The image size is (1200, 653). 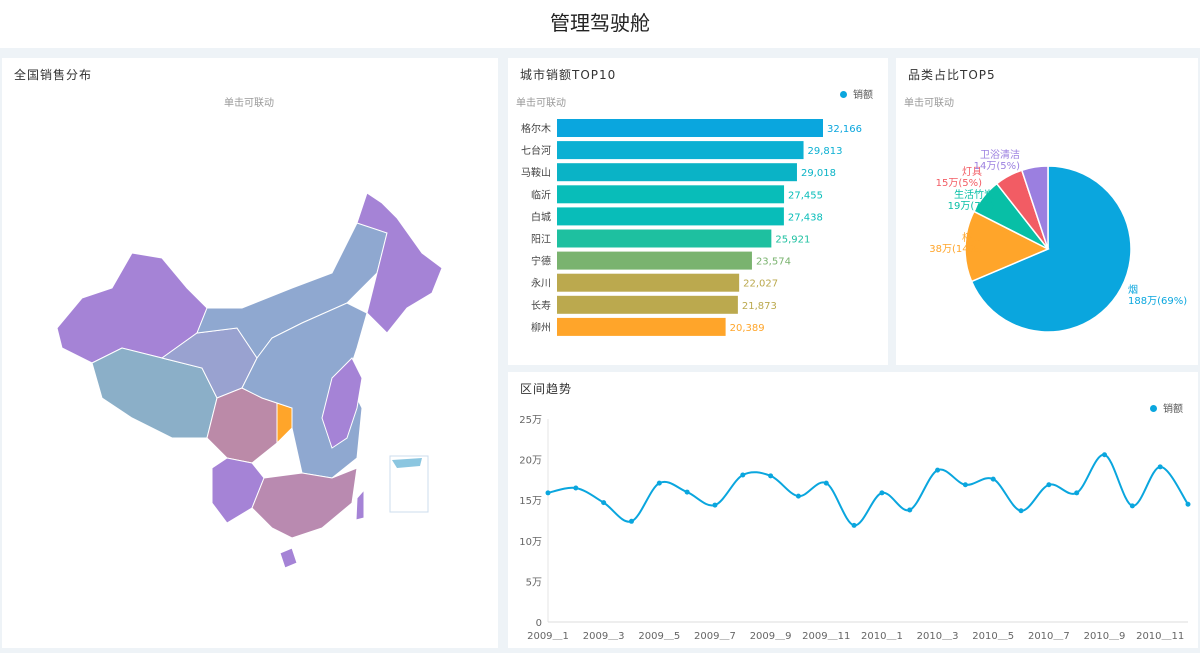 I want to click on x-tick-label: 2010＿3, so click(x=938, y=636).